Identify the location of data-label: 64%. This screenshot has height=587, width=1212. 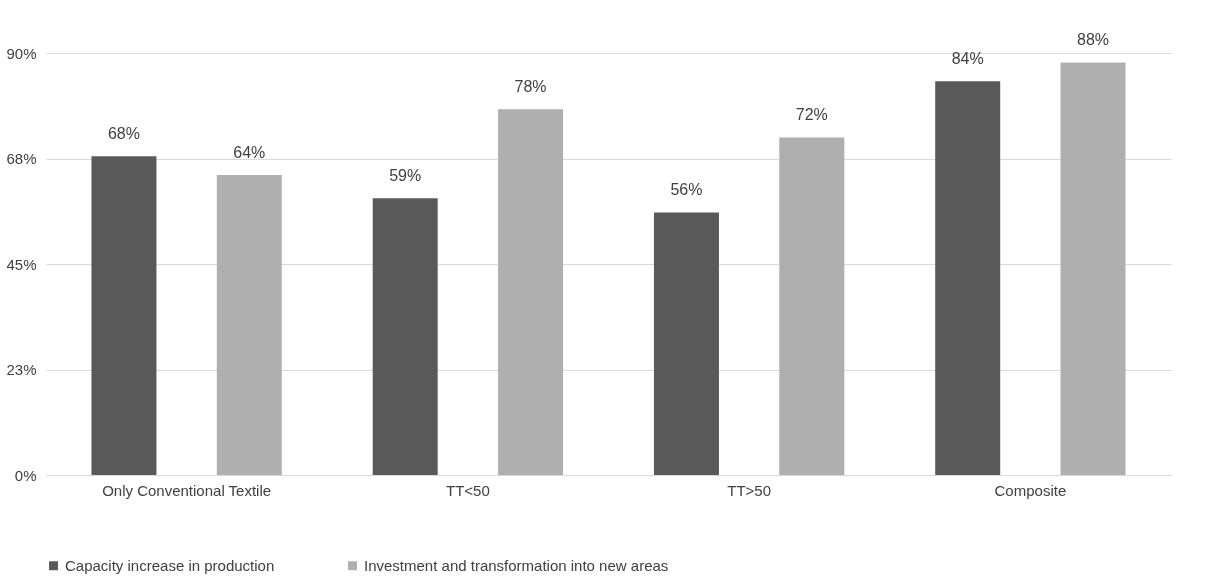
(249, 152).